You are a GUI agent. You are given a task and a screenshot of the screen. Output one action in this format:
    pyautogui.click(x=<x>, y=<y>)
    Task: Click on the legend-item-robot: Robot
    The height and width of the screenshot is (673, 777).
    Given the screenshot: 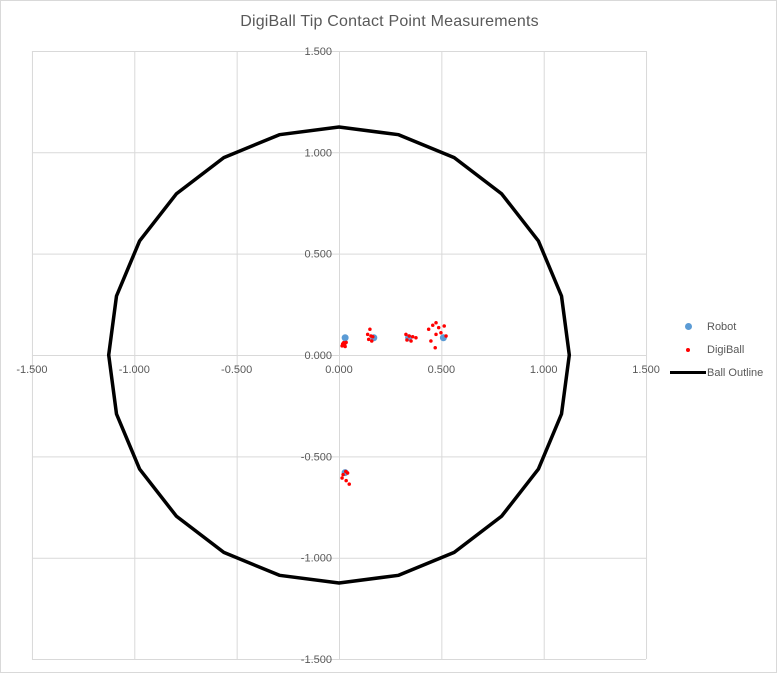 What is the action you would take?
    pyautogui.click(x=722, y=326)
    